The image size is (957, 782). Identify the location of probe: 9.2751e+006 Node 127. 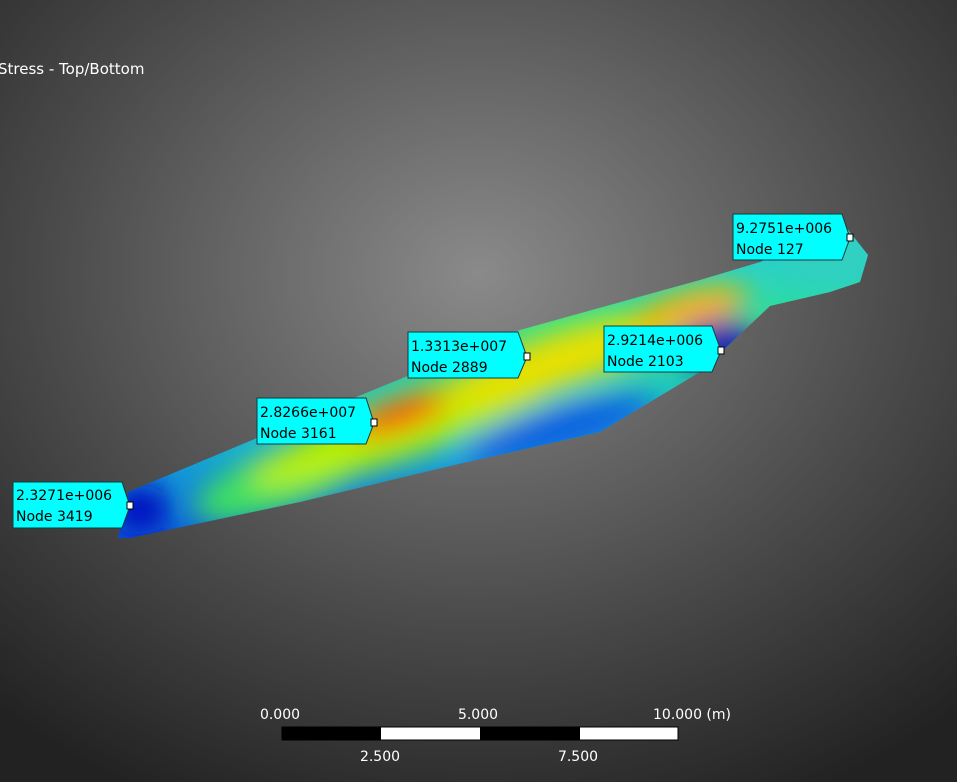
(793, 237).